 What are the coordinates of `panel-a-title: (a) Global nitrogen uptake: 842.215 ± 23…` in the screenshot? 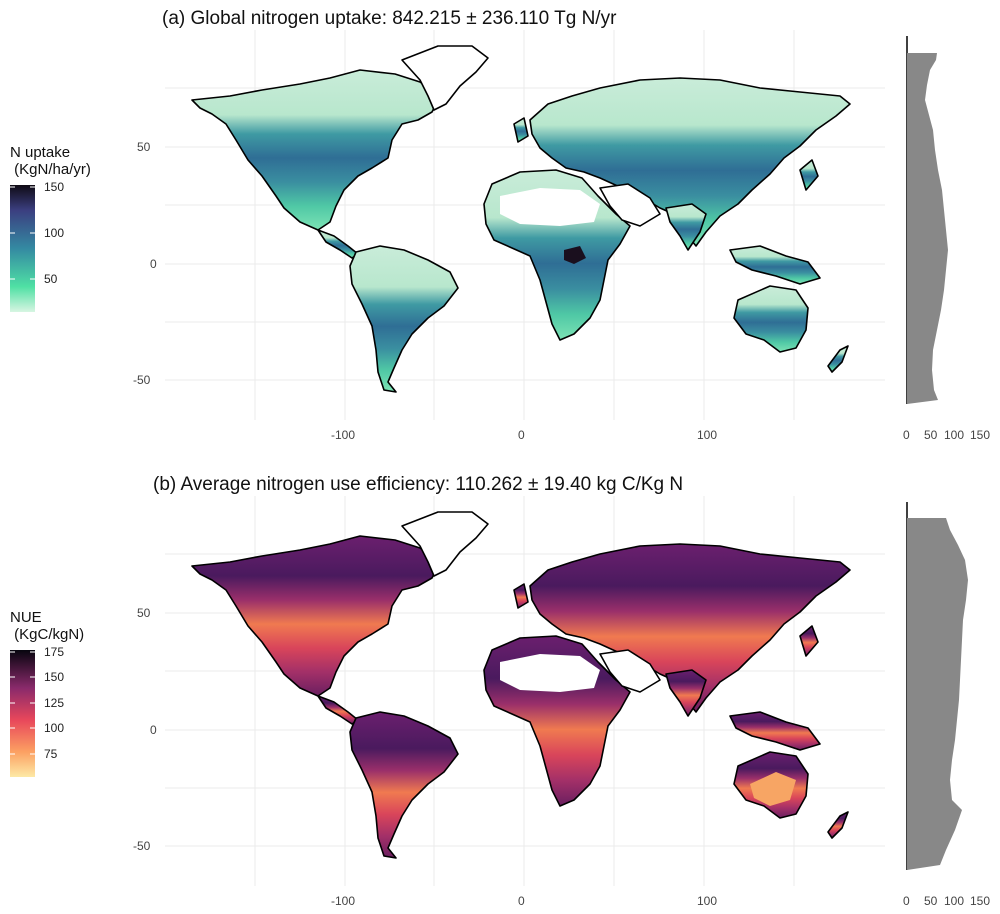 It's located at (389, 18).